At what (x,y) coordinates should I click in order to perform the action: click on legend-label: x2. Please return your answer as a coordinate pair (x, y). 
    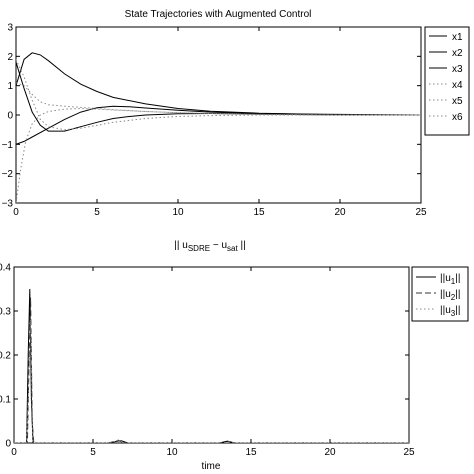
    Looking at the image, I should click on (457, 53).